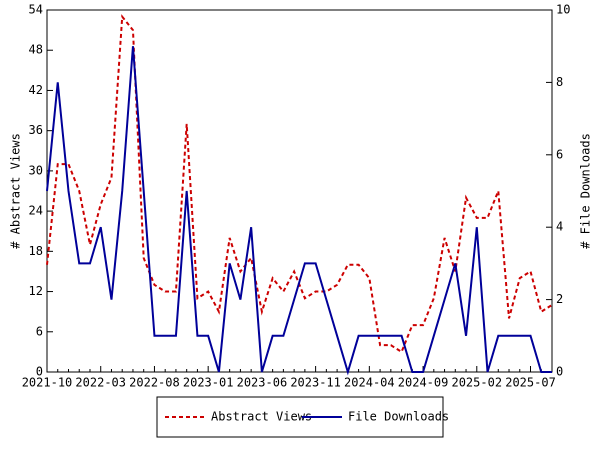  What do you see at coordinates (476, 383) in the screenshot?
I see `x-tick-label: 2025-02` at bounding box center [476, 383].